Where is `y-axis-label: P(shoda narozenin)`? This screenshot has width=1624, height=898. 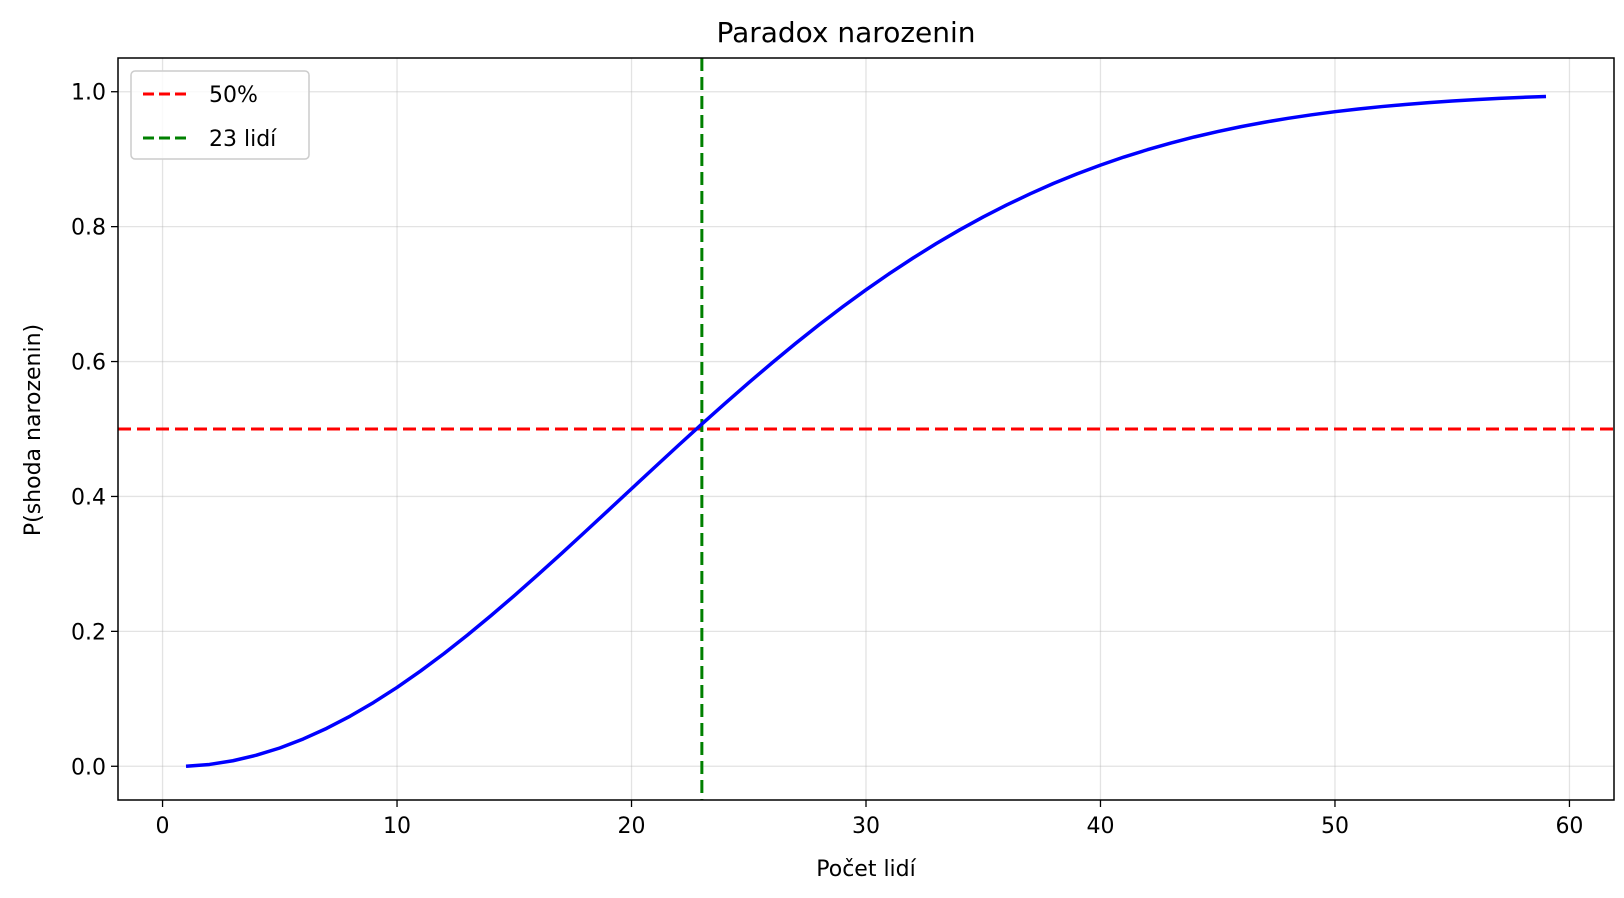 y-axis-label: P(shoda narozenin) is located at coordinates (33, 430).